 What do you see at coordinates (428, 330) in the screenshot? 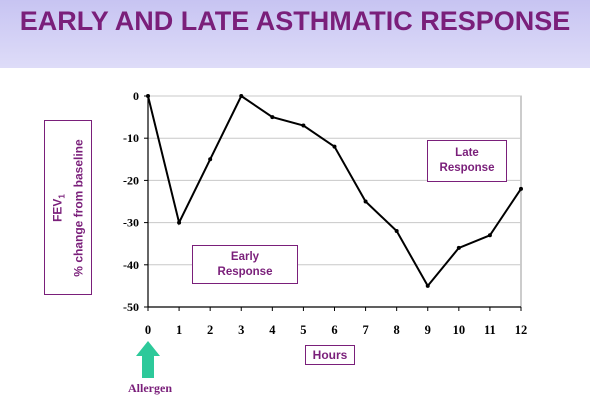
I see `x-tick-label: 9` at bounding box center [428, 330].